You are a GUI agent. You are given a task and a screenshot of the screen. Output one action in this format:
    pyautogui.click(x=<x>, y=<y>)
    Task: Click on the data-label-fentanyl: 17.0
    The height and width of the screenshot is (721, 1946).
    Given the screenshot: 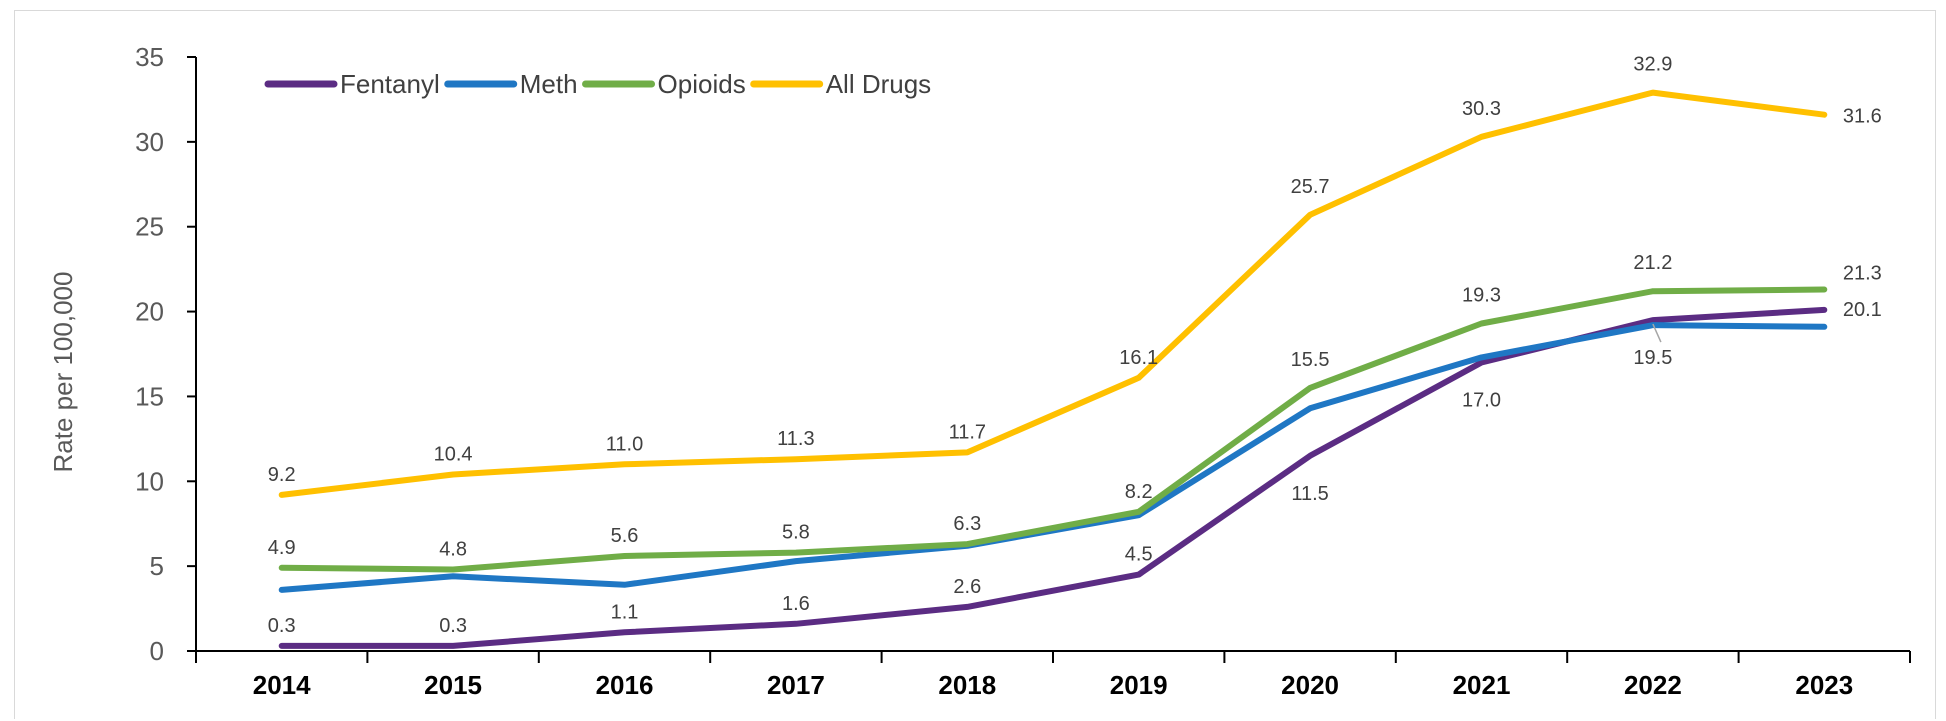 What is the action you would take?
    pyautogui.click(x=1481, y=400)
    